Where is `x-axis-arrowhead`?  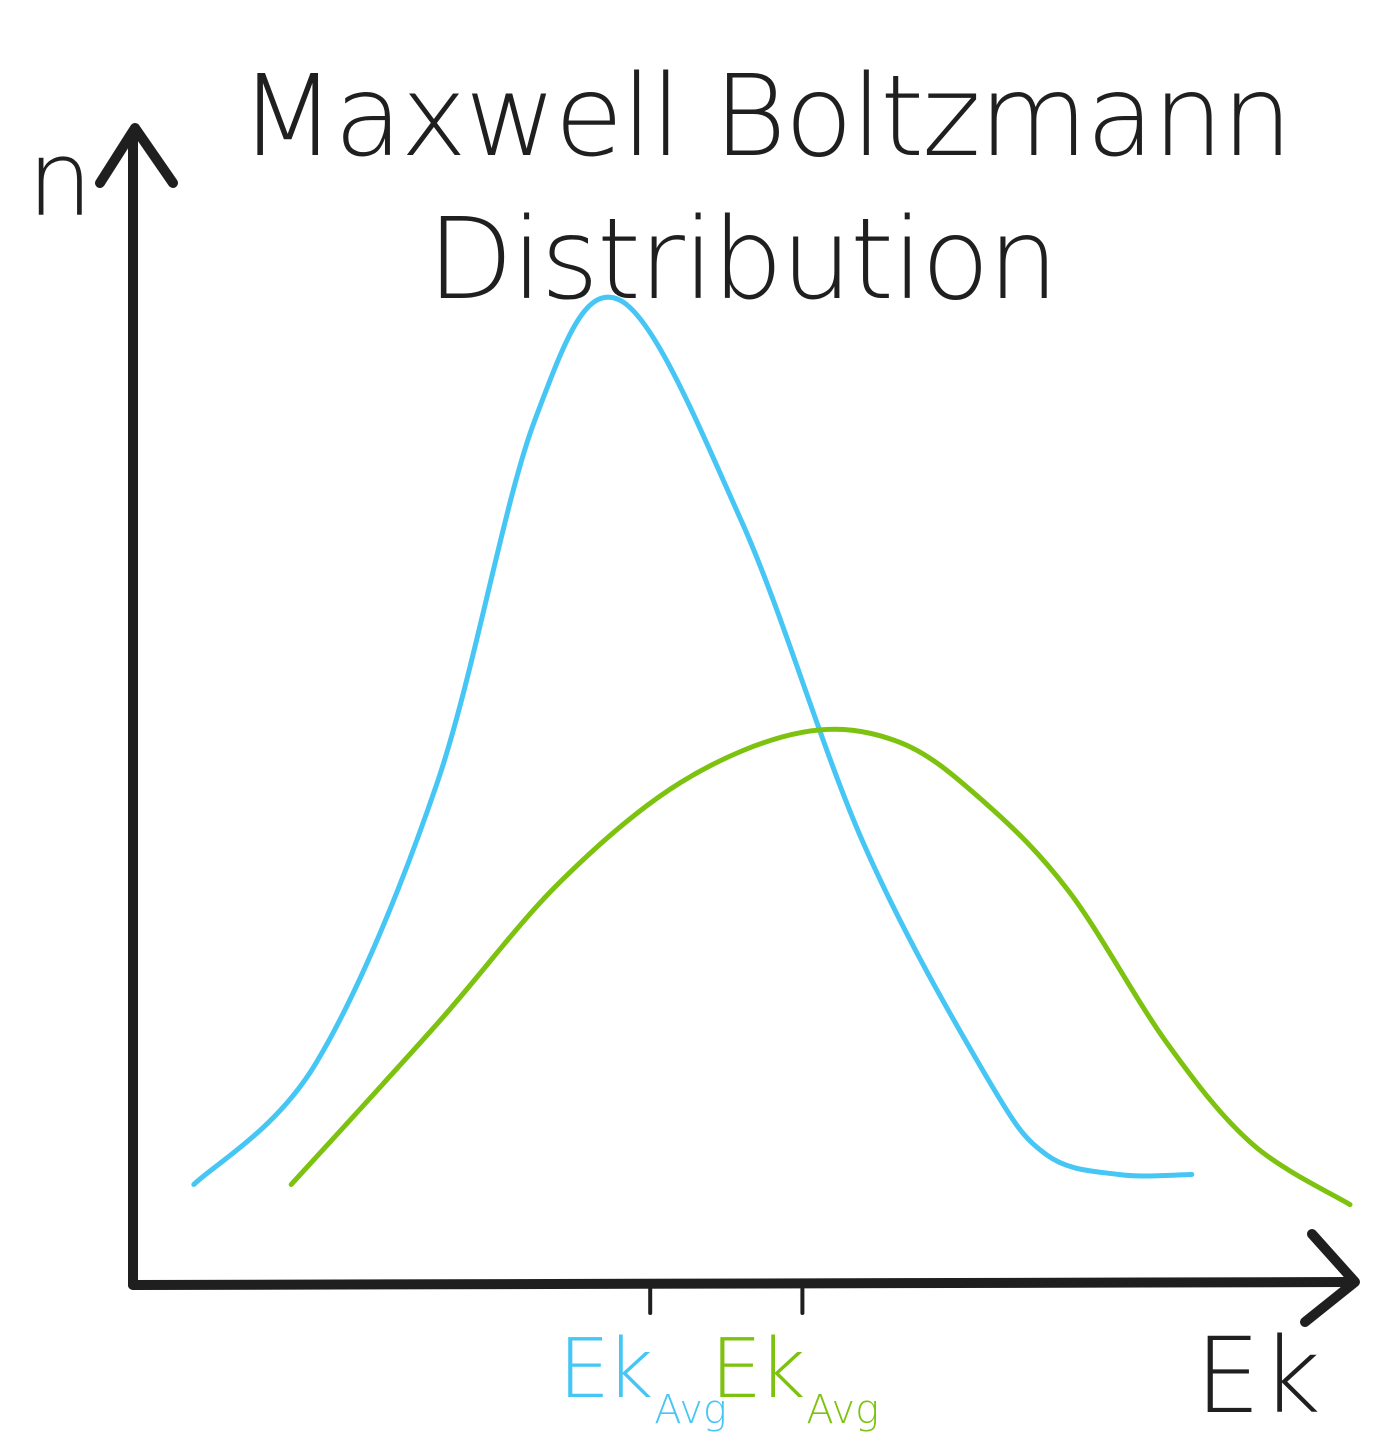 x-axis-arrowhead is located at coordinates (1330, 1278).